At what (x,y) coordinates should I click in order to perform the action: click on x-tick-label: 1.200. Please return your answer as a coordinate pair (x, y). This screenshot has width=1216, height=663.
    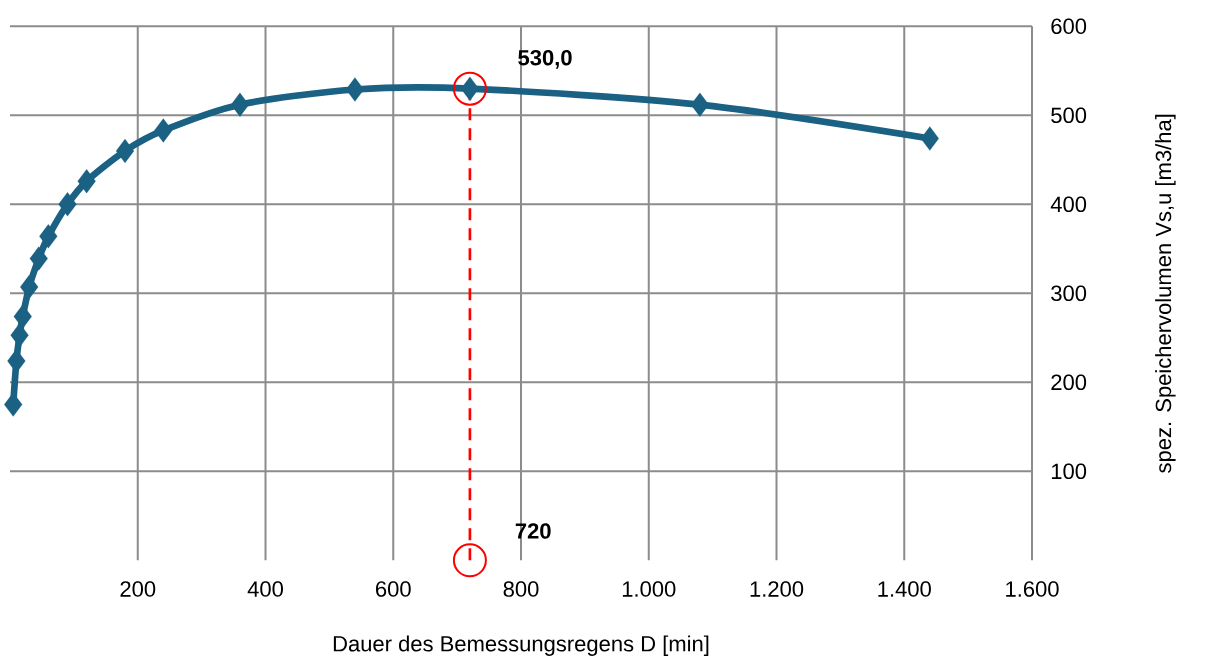
    Looking at the image, I should click on (777, 589).